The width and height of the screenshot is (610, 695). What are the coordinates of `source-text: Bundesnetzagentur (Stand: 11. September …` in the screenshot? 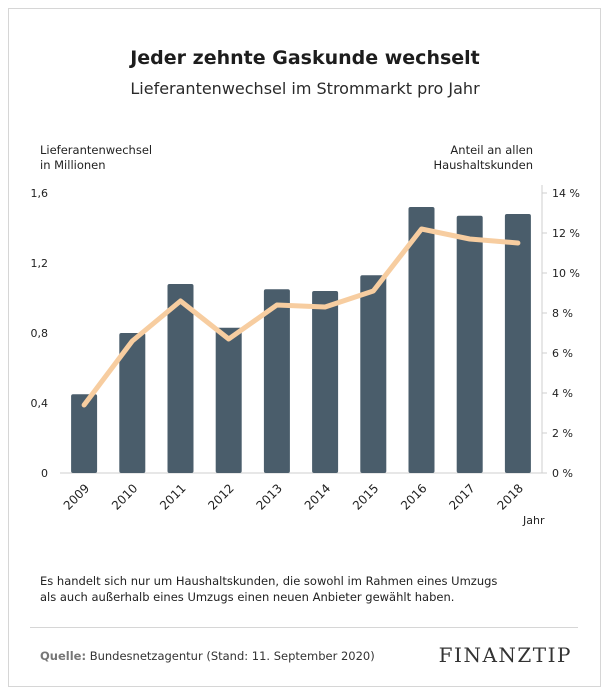 It's located at (232, 656).